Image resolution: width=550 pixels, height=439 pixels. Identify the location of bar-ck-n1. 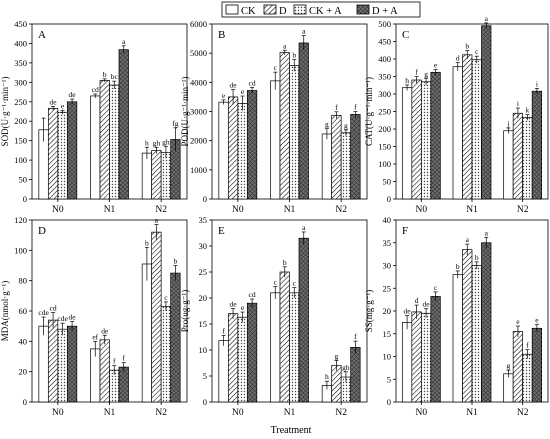
(95, 147).